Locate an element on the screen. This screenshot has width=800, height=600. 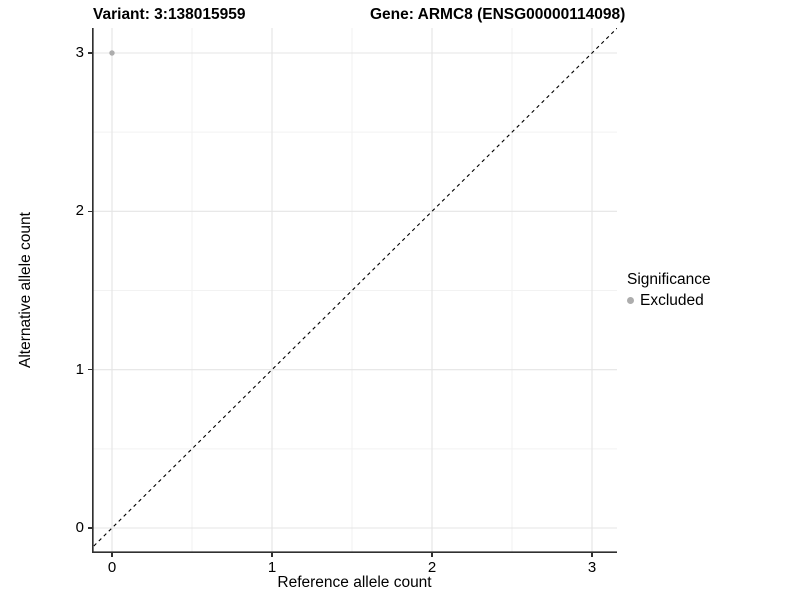
y-tick-label: 3 is located at coordinates (79, 52).